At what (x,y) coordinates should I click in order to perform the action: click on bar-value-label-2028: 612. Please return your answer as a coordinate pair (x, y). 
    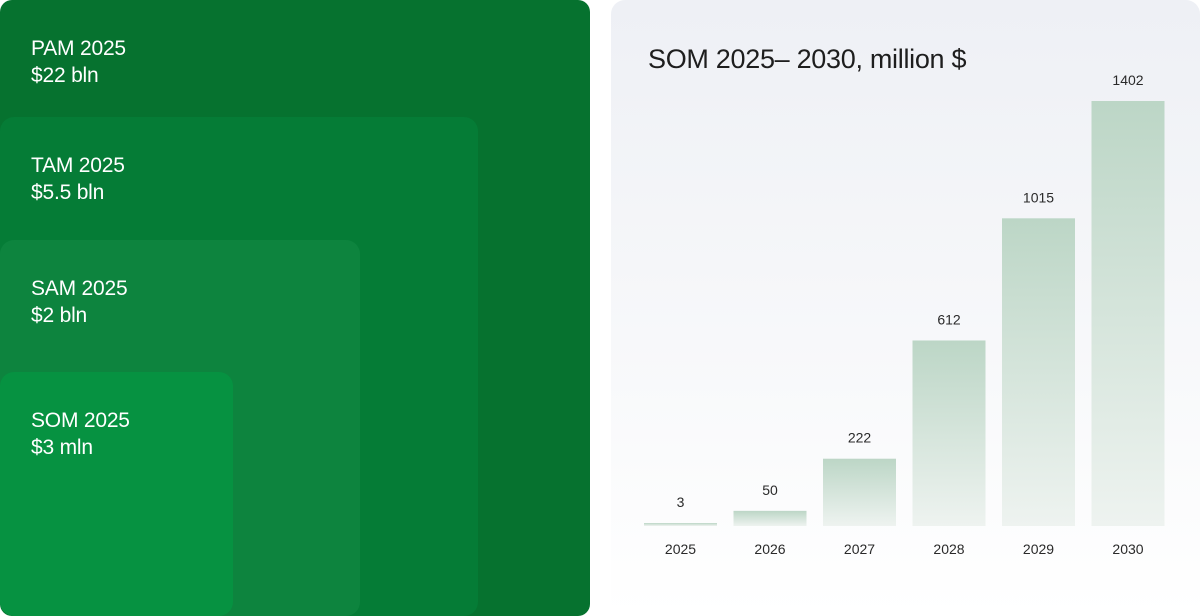
    Looking at the image, I should click on (949, 319).